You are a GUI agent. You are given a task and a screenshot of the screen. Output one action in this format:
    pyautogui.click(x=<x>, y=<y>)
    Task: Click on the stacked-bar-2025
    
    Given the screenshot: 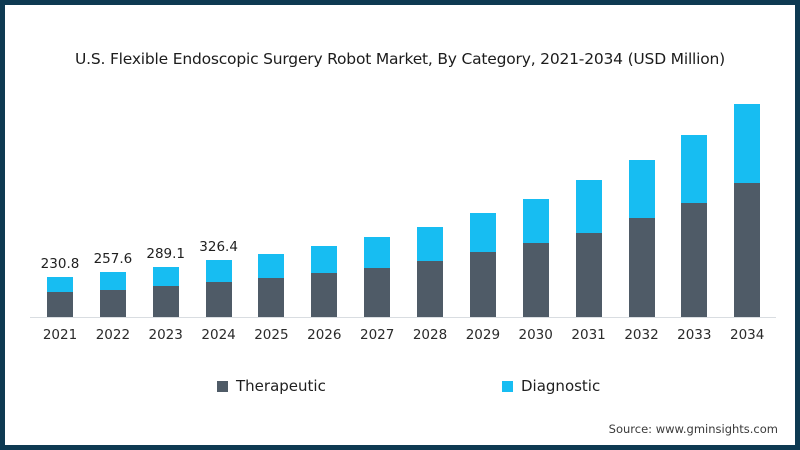 What is the action you would take?
    pyautogui.click(x=271, y=285)
    